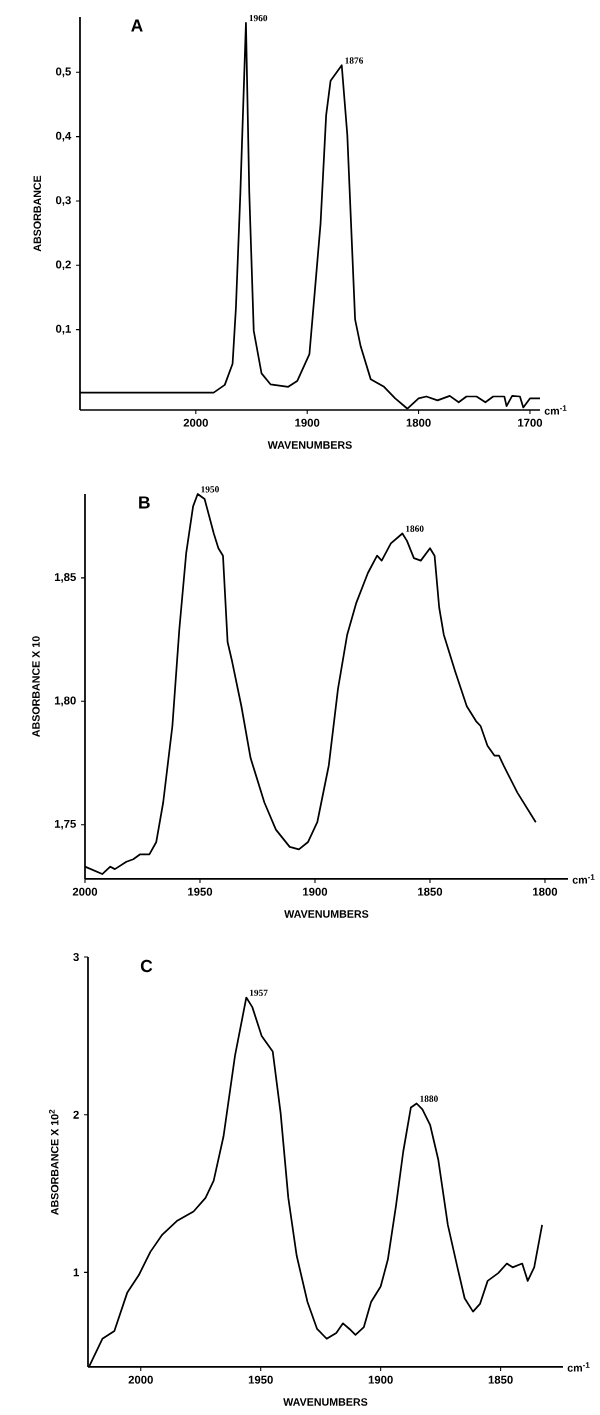  What do you see at coordinates (259, 992) in the screenshot?
I see `annotation: 1957` at bounding box center [259, 992].